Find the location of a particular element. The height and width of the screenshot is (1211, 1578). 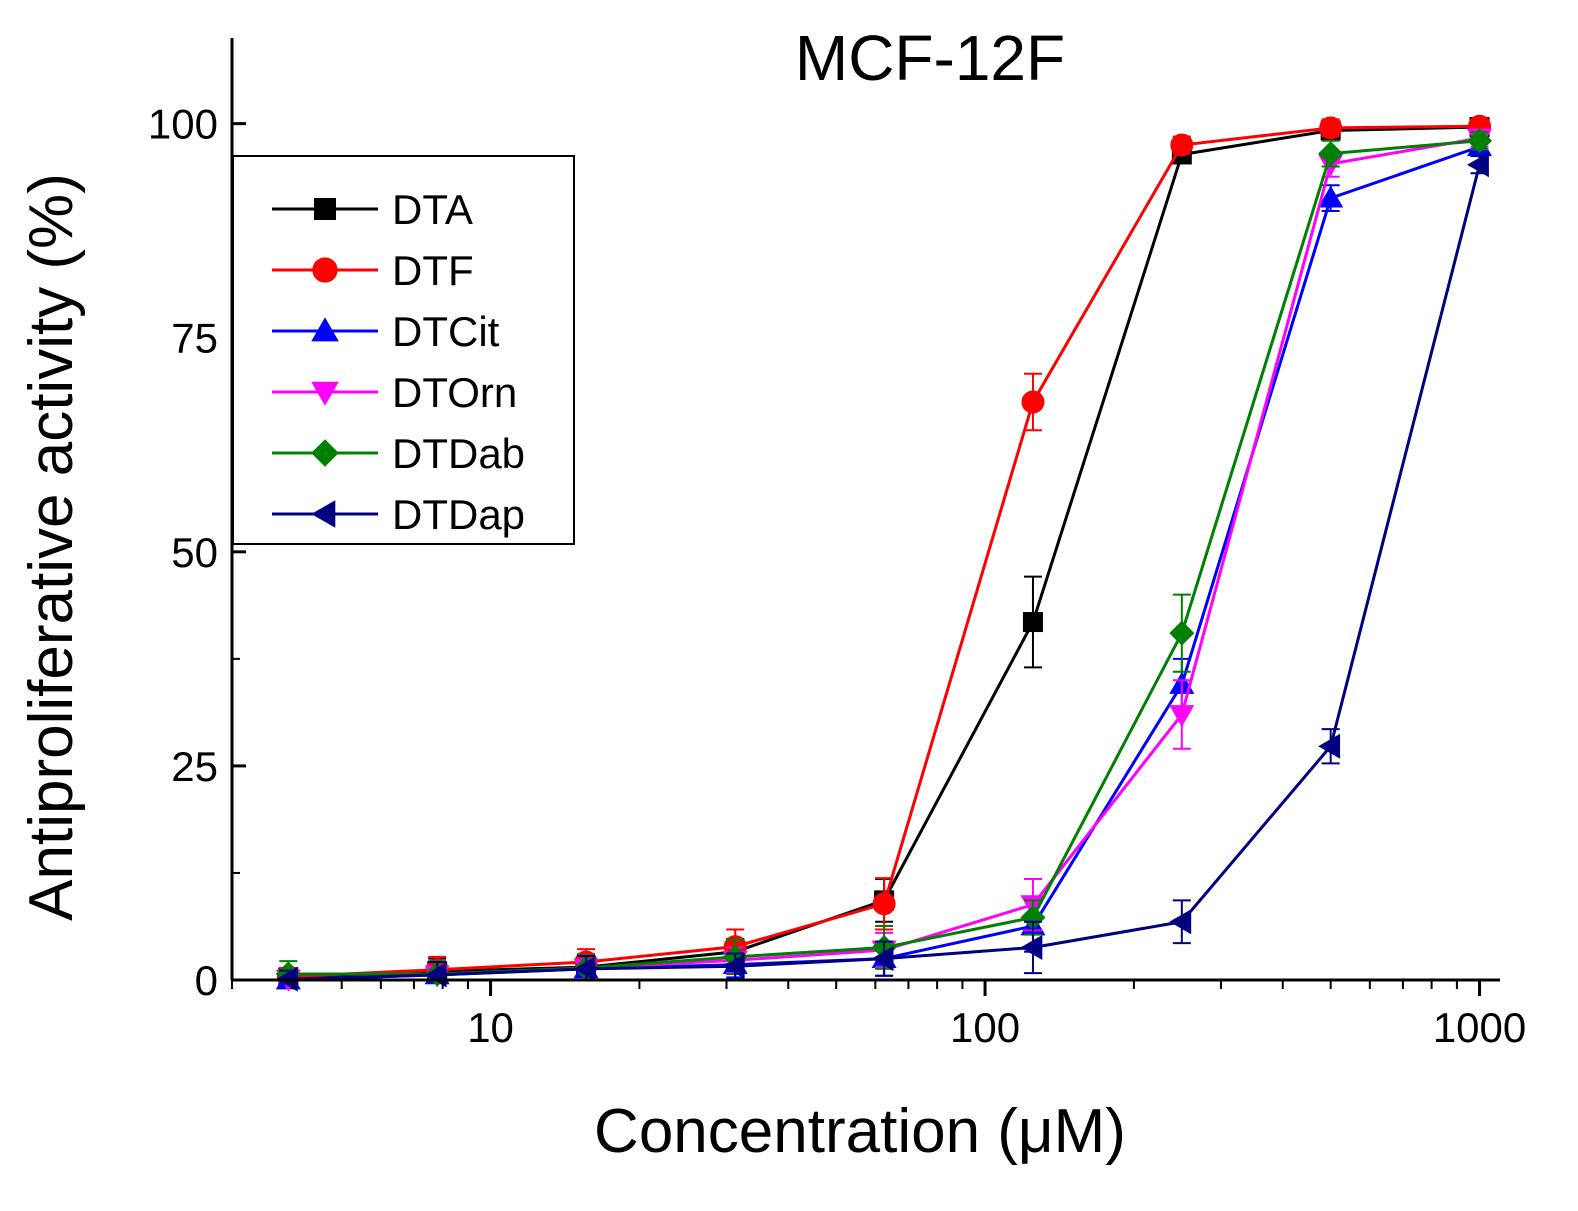

chart-title: MCF-12F is located at coordinates (930, 58).